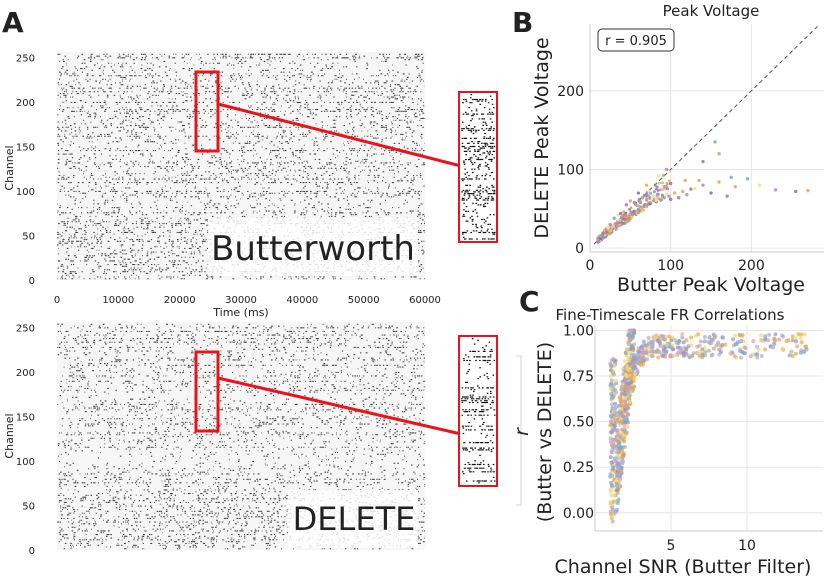 The image size is (835, 581). What do you see at coordinates (478, 167) in the screenshot?
I see `inset-spikes` at bounding box center [478, 167].